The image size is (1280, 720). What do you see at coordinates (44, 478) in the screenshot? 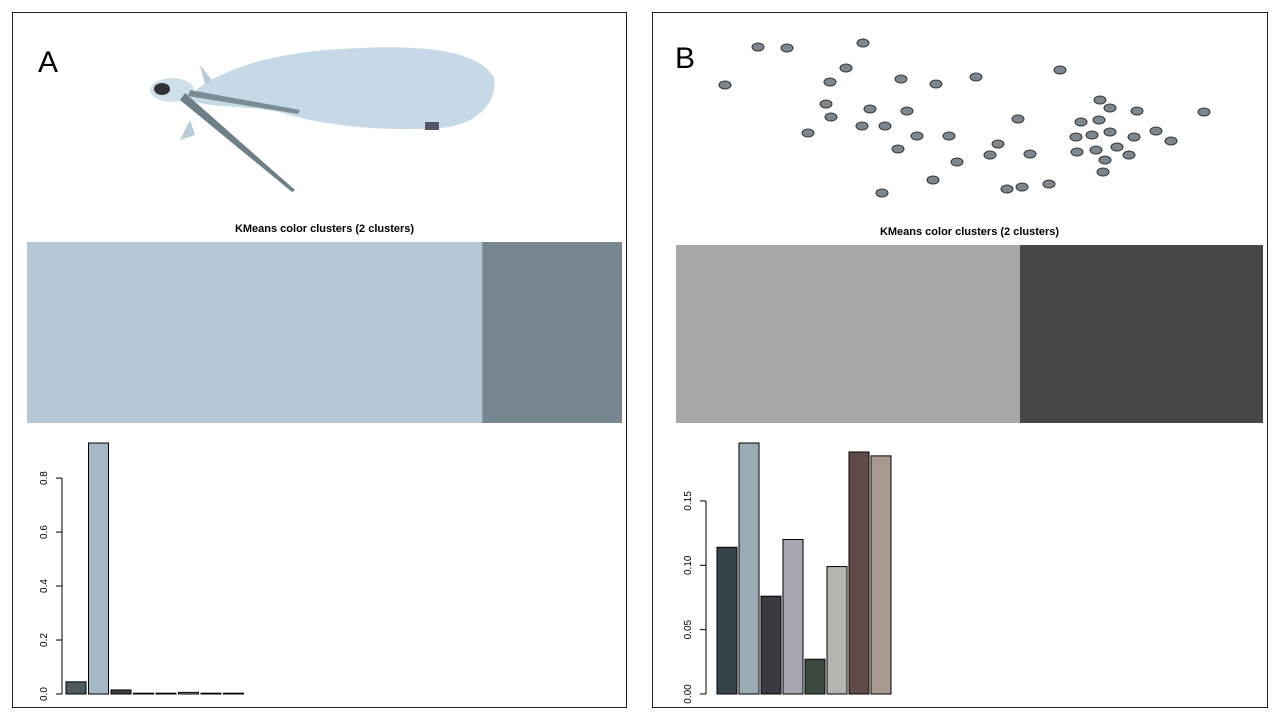
I see `y-tick-label: 0.8` at bounding box center [44, 478].